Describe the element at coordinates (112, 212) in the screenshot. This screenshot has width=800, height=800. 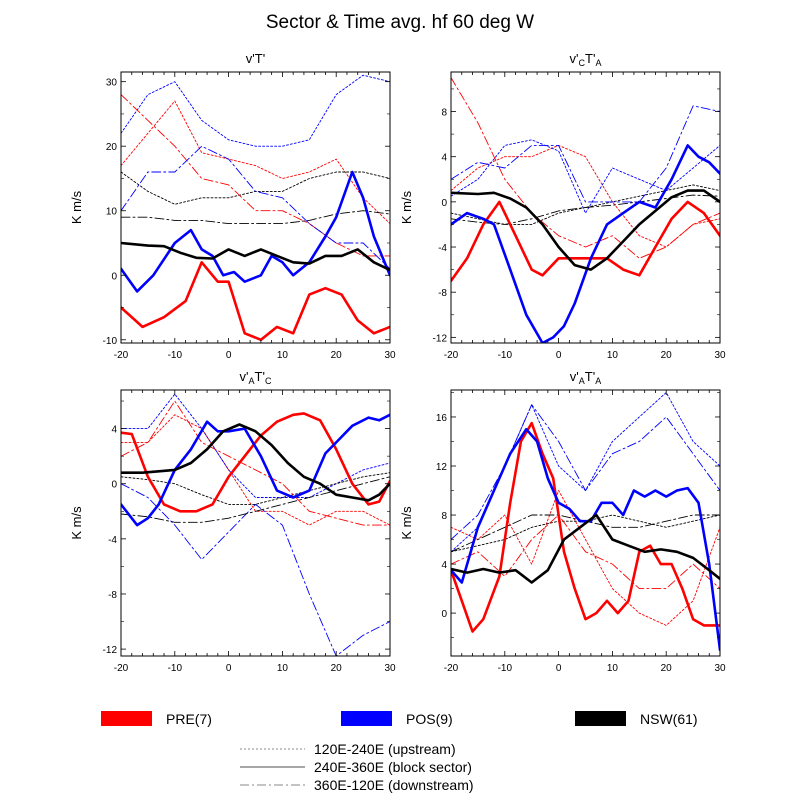
I see `y-tick-label: 10` at that location.